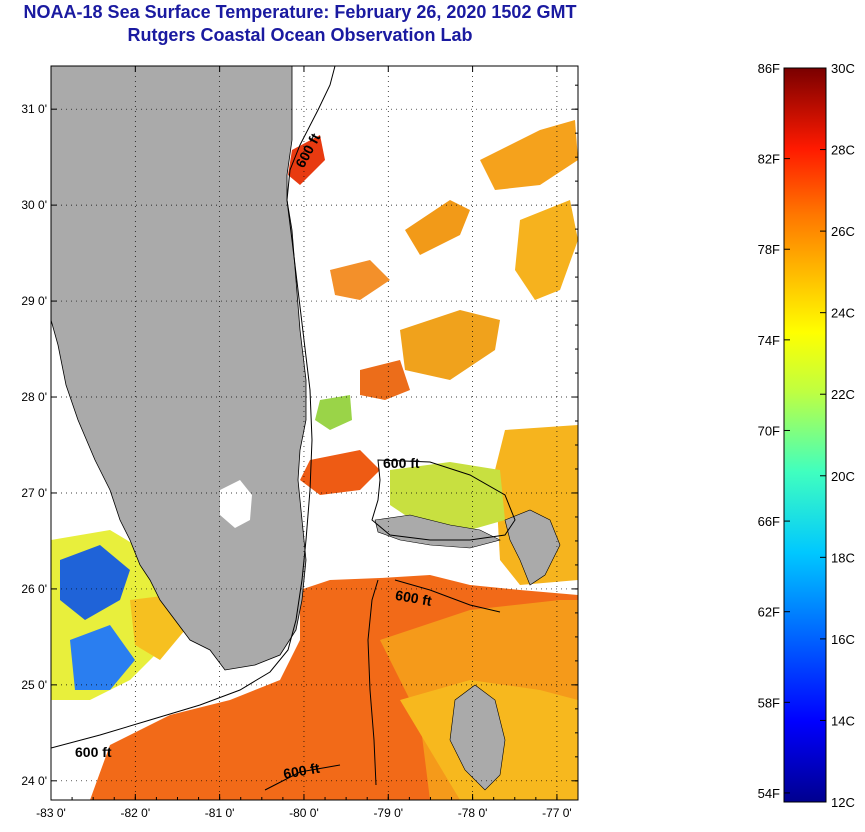 Image resolution: width=865 pixels, height=832 pixels. Describe the element at coordinates (34, 301) in the screenshot. I see `lat-tick-label: 29 0'` at that location.